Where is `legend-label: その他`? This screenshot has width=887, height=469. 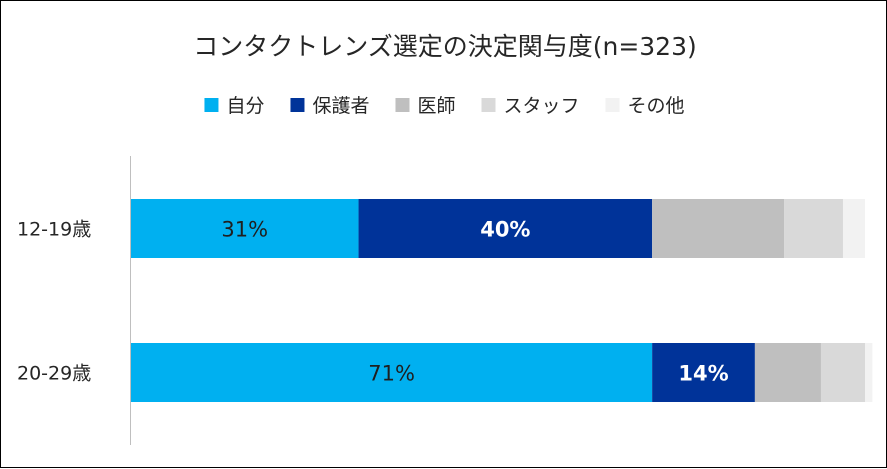
legend-label: その他 is located at coordinates (656, 106).